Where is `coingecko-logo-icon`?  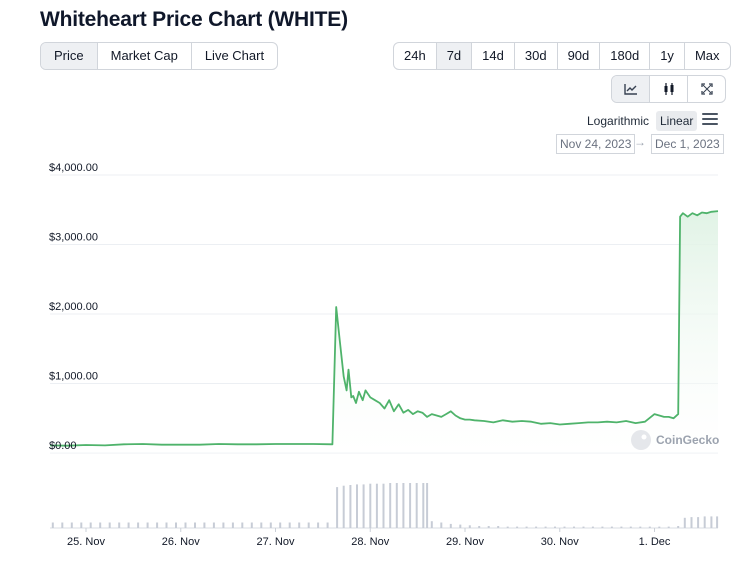 coingecko-logo-icon is located at coordinates (641, 440).